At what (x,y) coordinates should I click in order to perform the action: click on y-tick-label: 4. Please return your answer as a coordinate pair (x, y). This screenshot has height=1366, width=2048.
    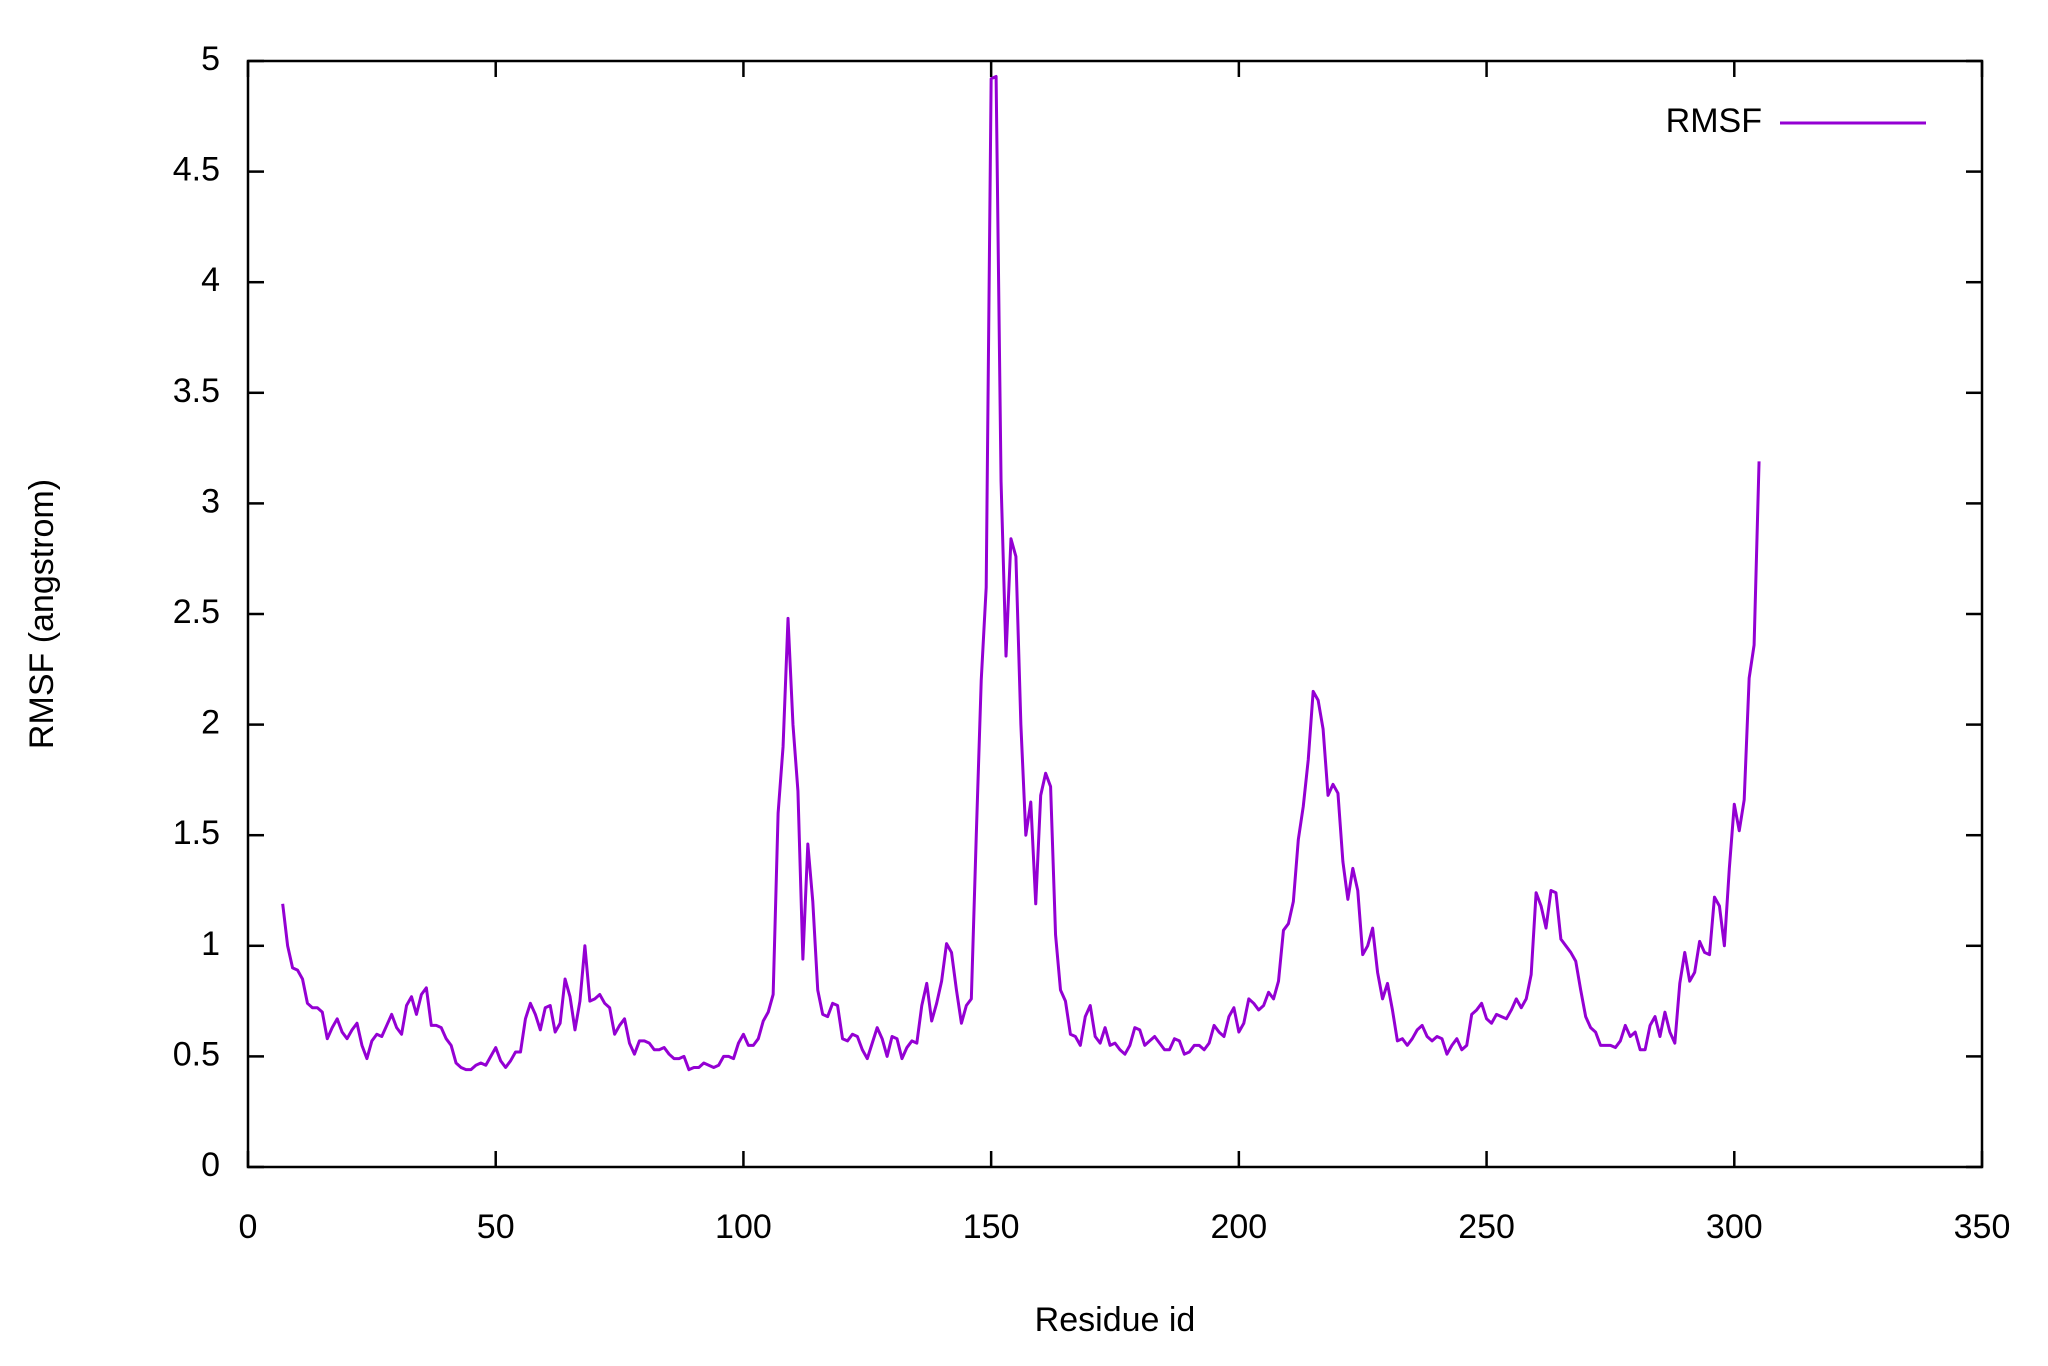
    Looking at the image, I should click on (210, 280).